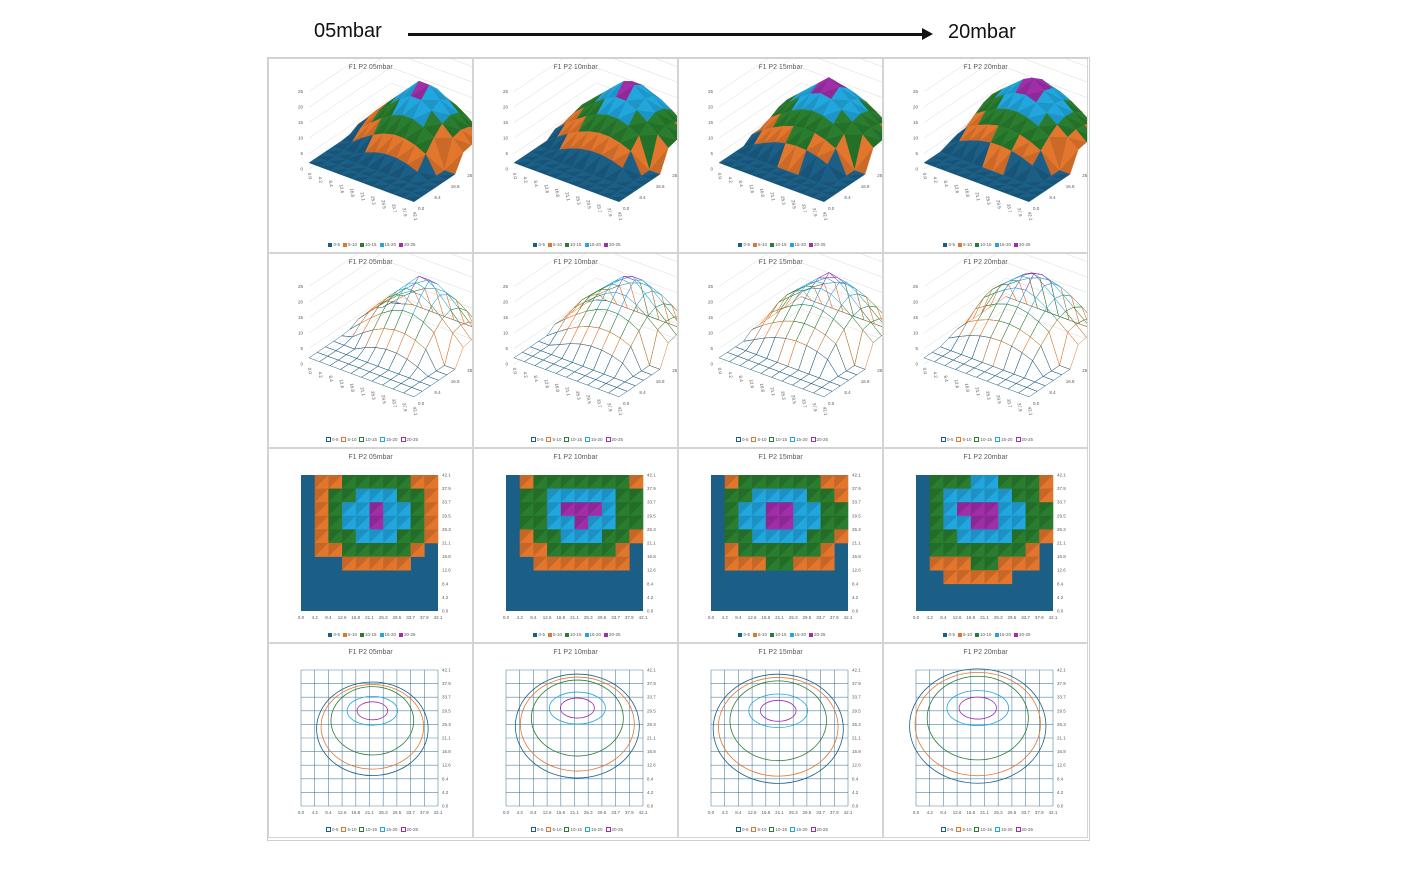 The image size is (1416, 878). What do you see at coordinates (916, 122) in the screenshot?
I see `svg-text: 15` at bounding box center [916, 122].